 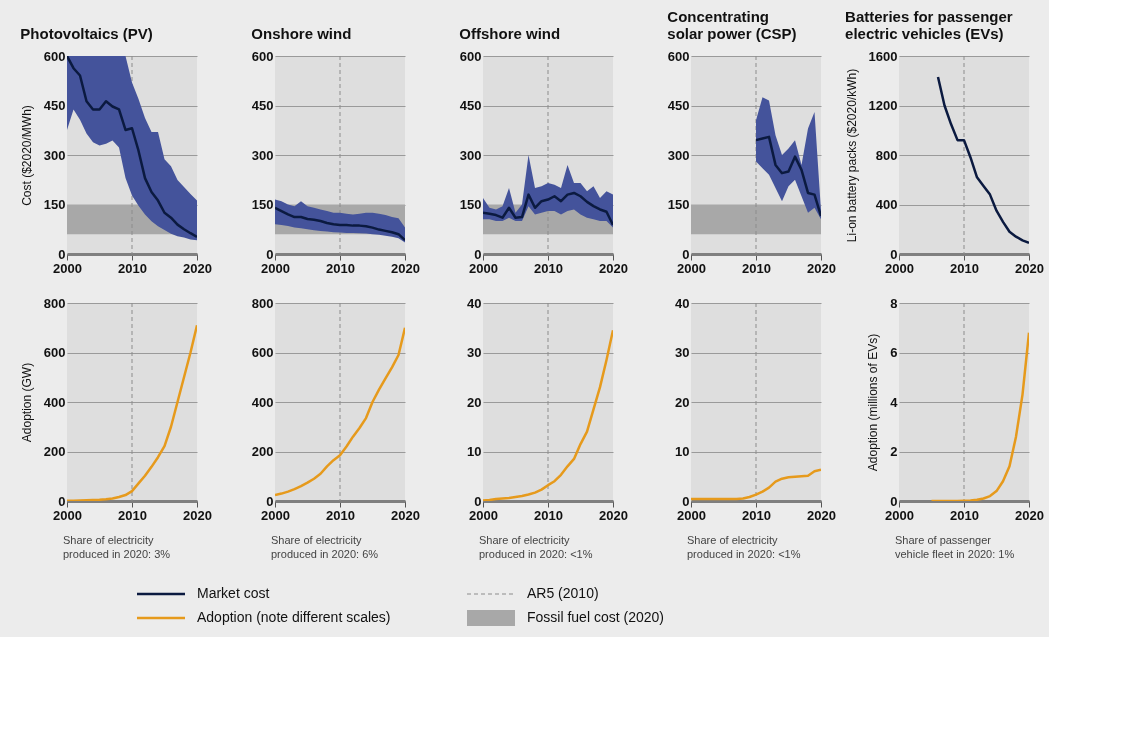 What do you see at coordinates (26, 402) in the screenshot?
I see `y-axis-title: Adoption (GW)` at bounding box center [26, 402].